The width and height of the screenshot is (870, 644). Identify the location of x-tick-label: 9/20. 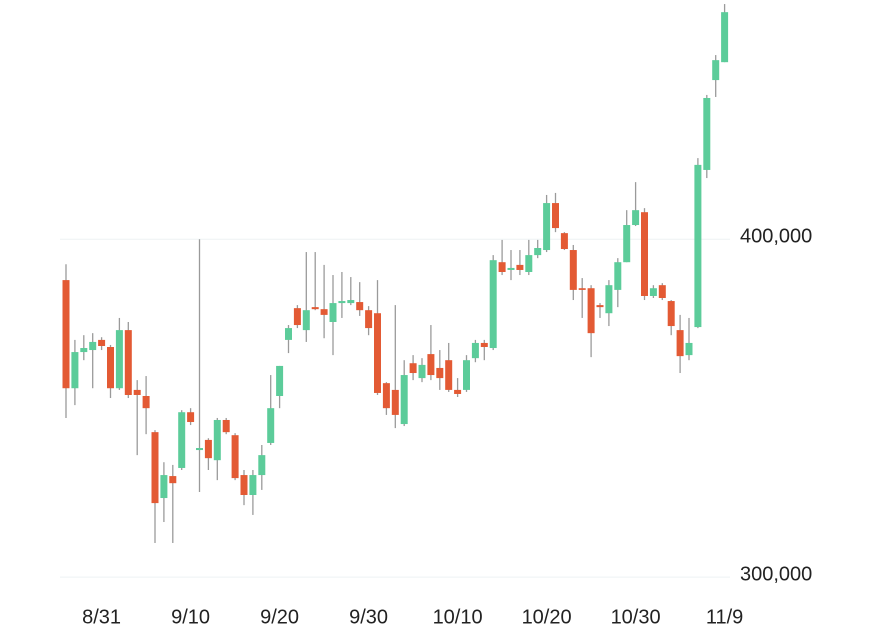
(279, 617).